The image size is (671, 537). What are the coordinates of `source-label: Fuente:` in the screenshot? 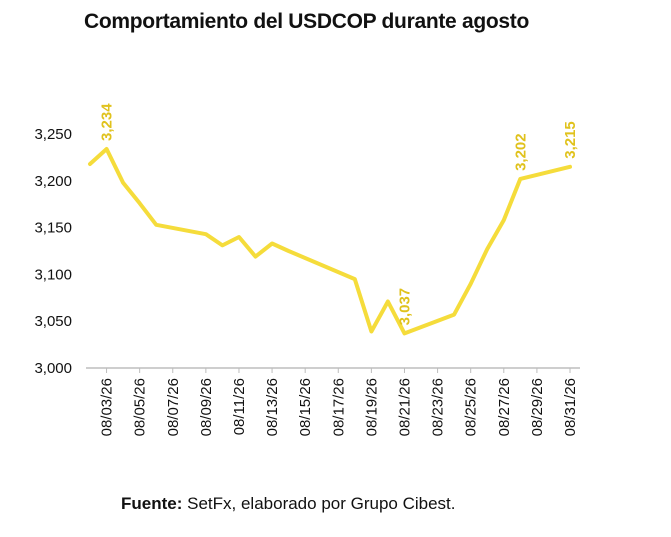 It's located at (152, 503).